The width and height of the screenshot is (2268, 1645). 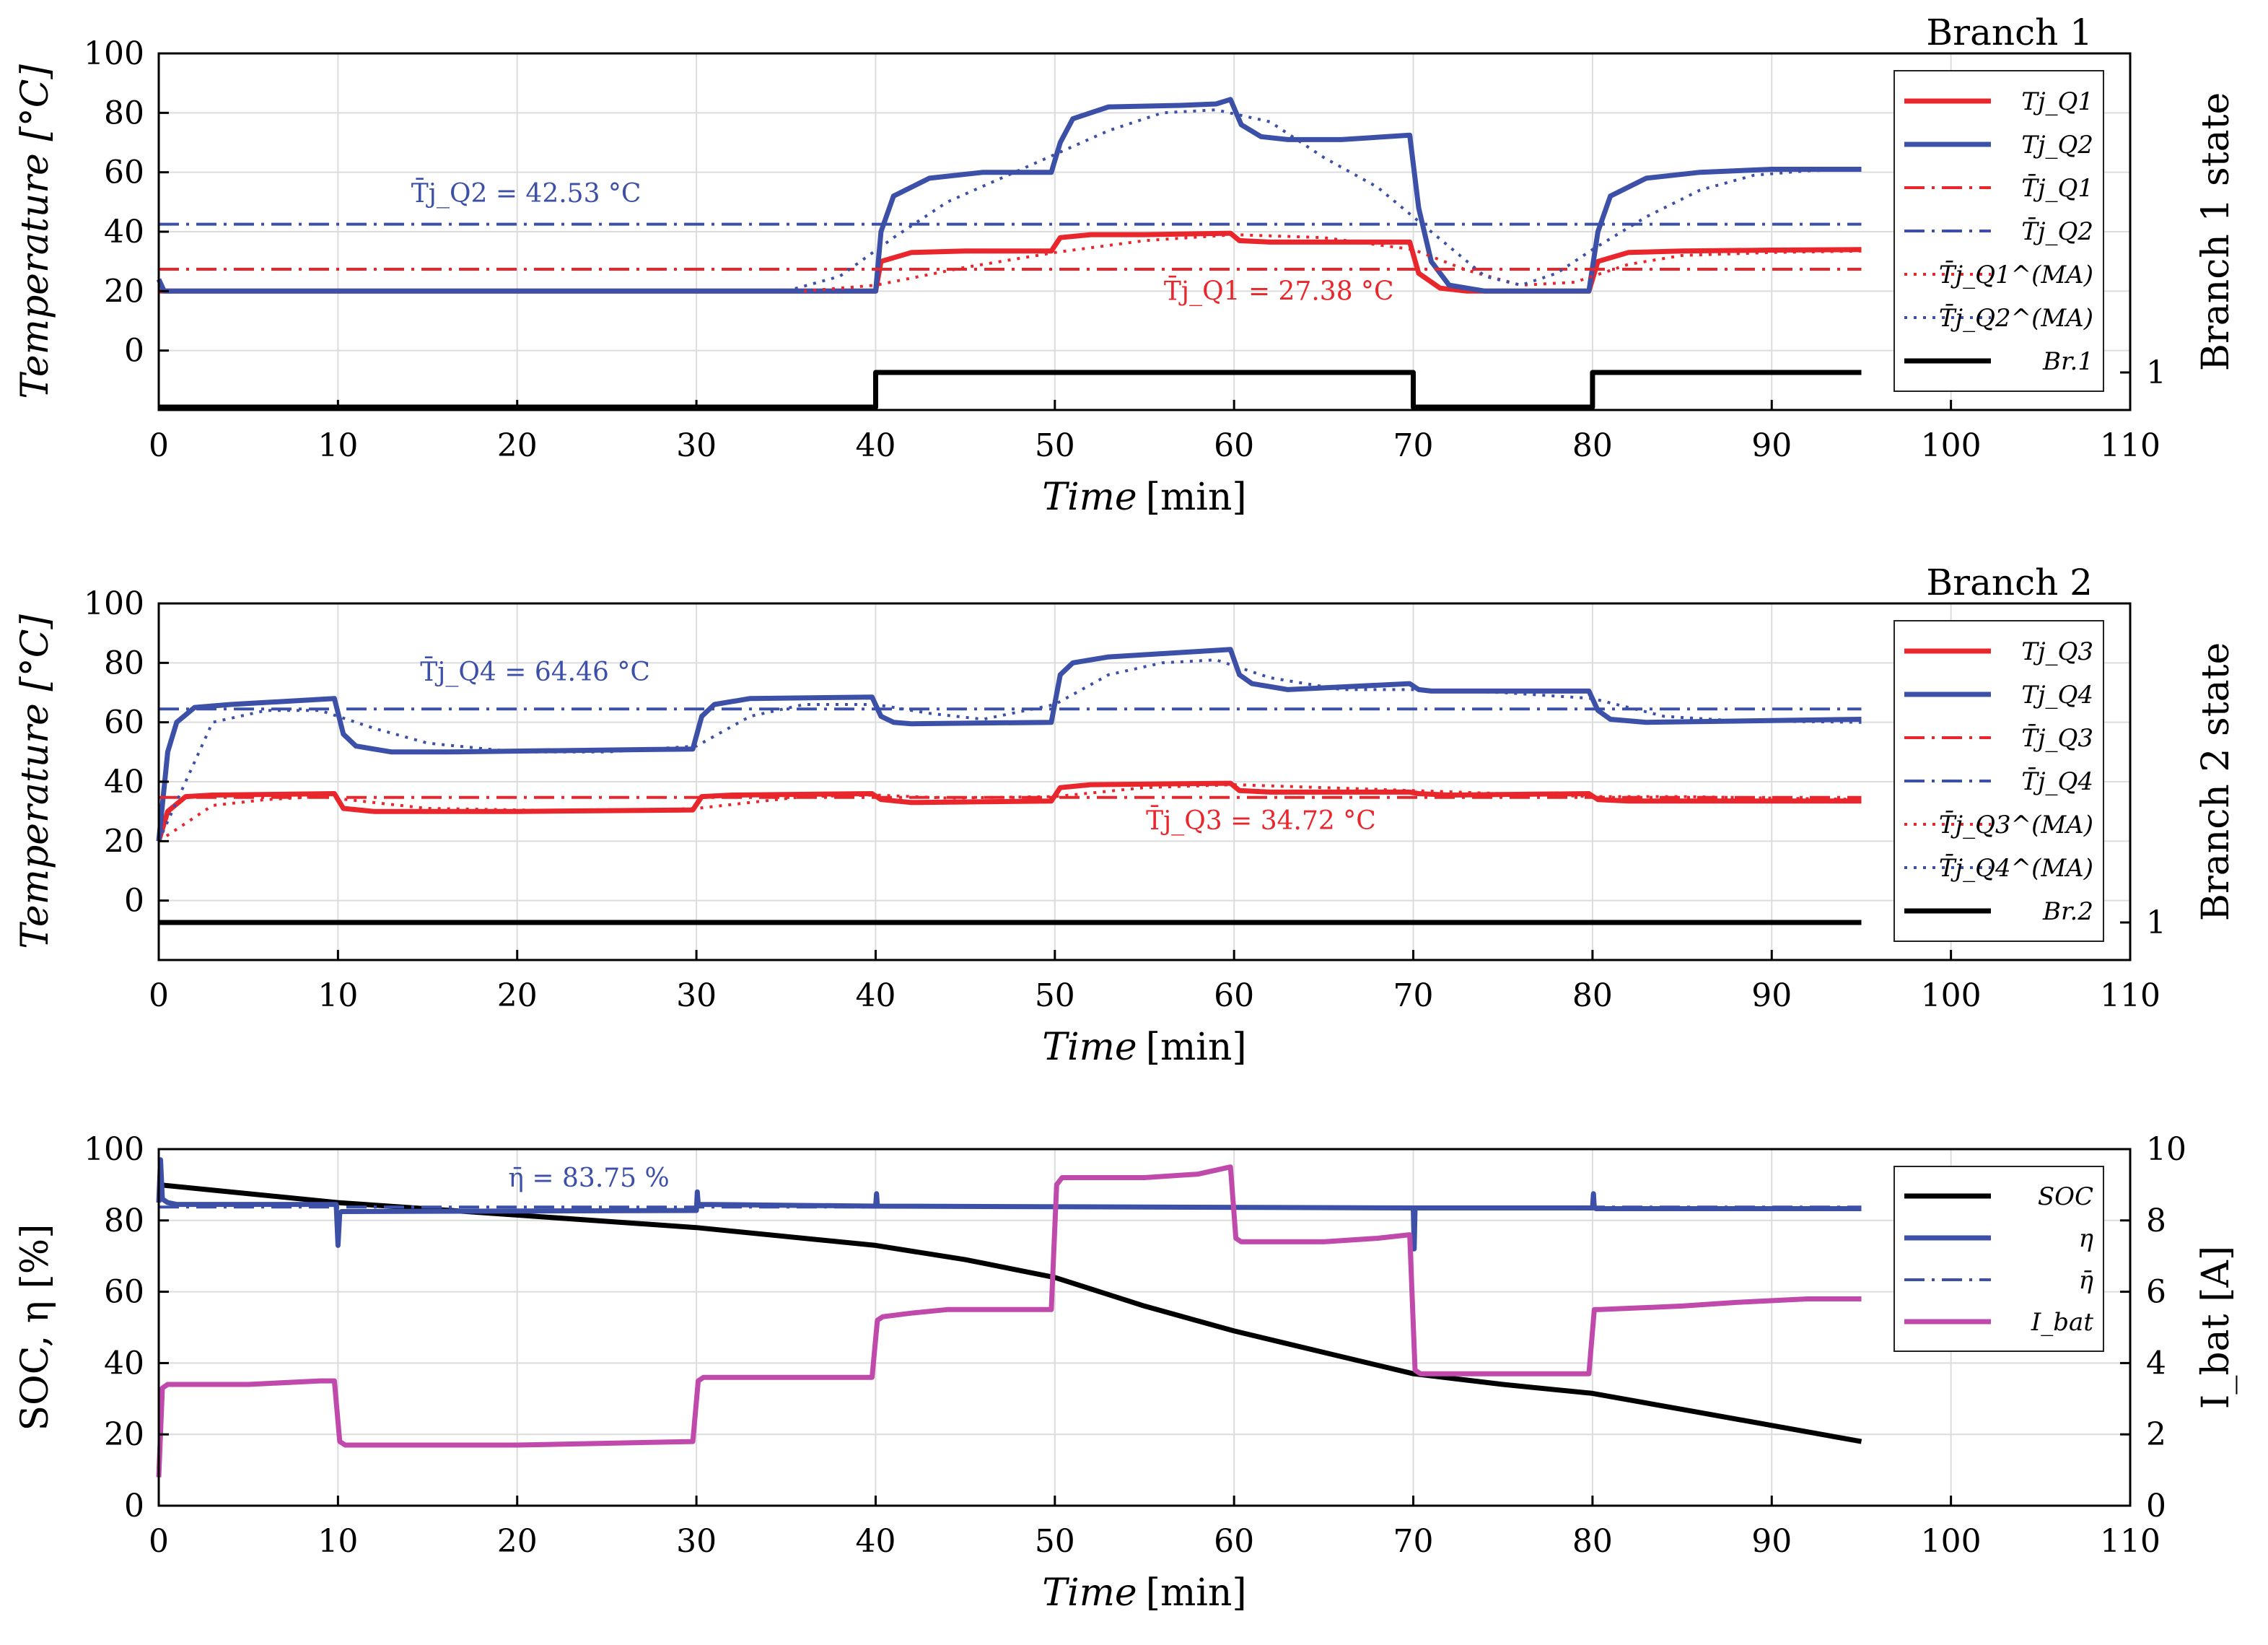 What do you see at coordinates (1998, 1259) in the screenshot?
I see `legend: SOC η η̄ I_bat` at bounding box center [1998, 1259].